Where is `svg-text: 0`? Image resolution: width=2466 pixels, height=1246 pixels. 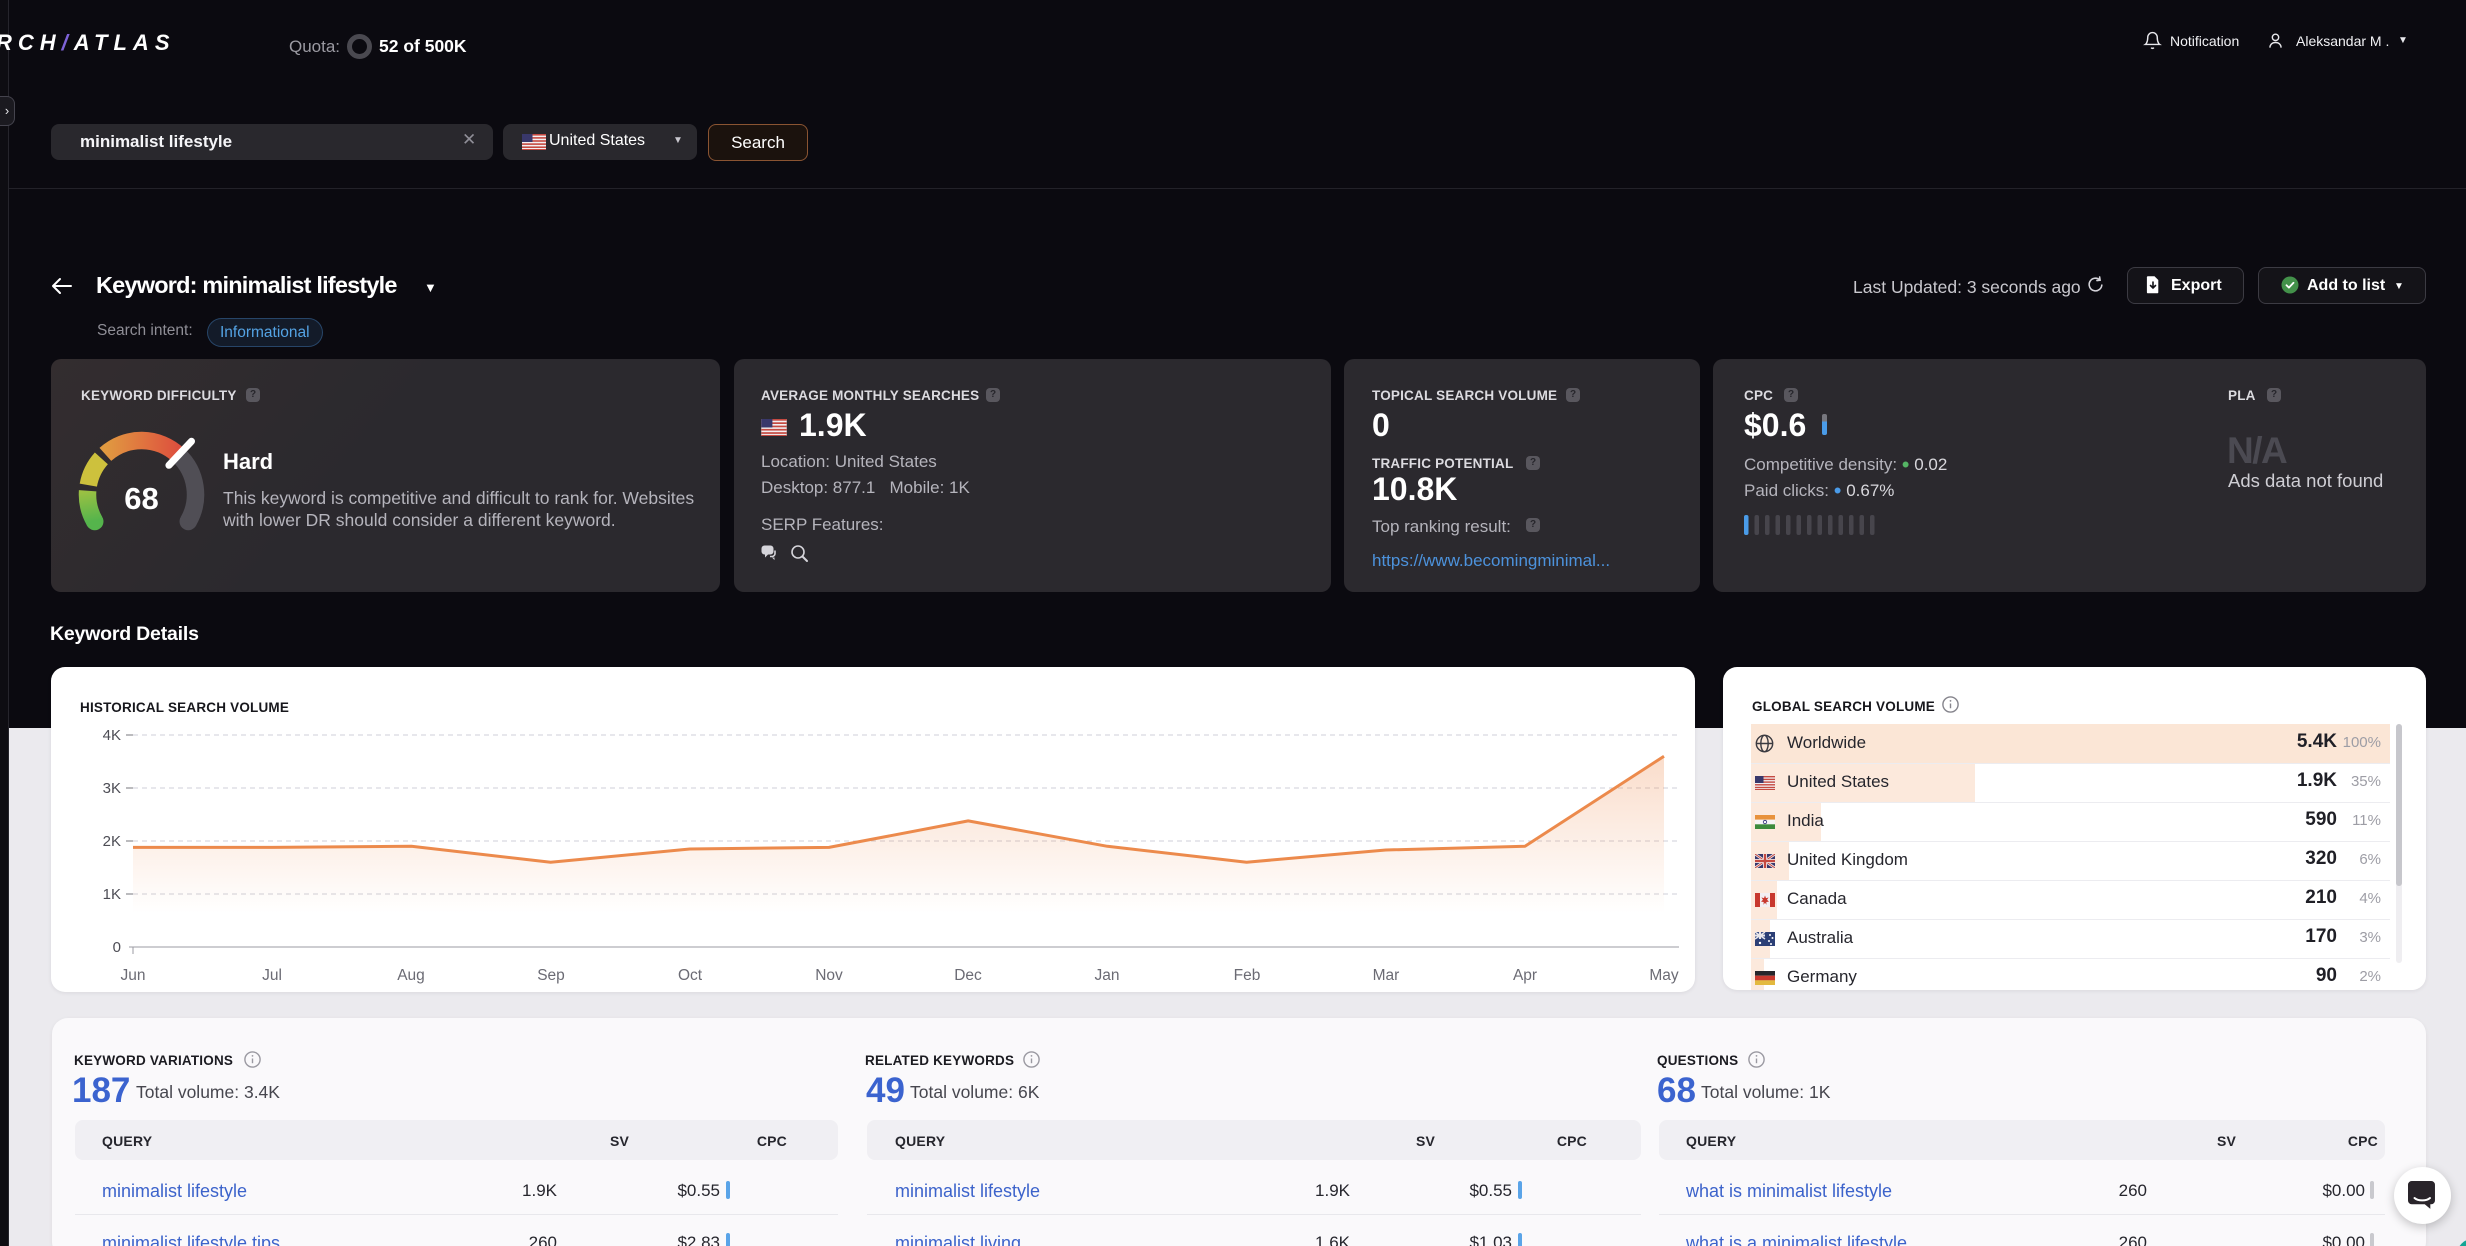
svg-text: 0 is located at coordinates (117, 947).